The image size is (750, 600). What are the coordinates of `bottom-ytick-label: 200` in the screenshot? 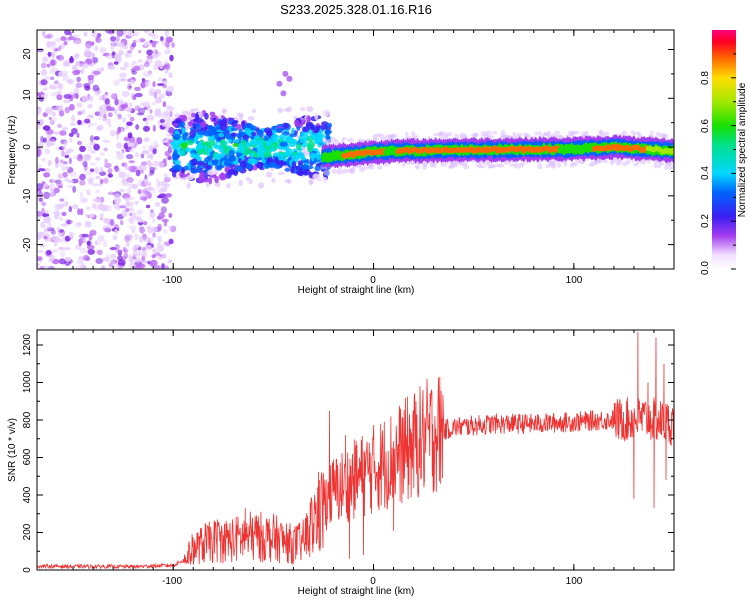 It's located at (27, 531).